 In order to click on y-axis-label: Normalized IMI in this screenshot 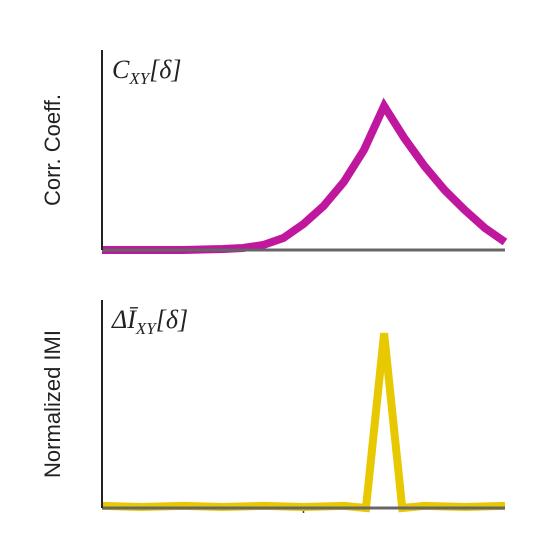, I will do `click(52, 404)`.